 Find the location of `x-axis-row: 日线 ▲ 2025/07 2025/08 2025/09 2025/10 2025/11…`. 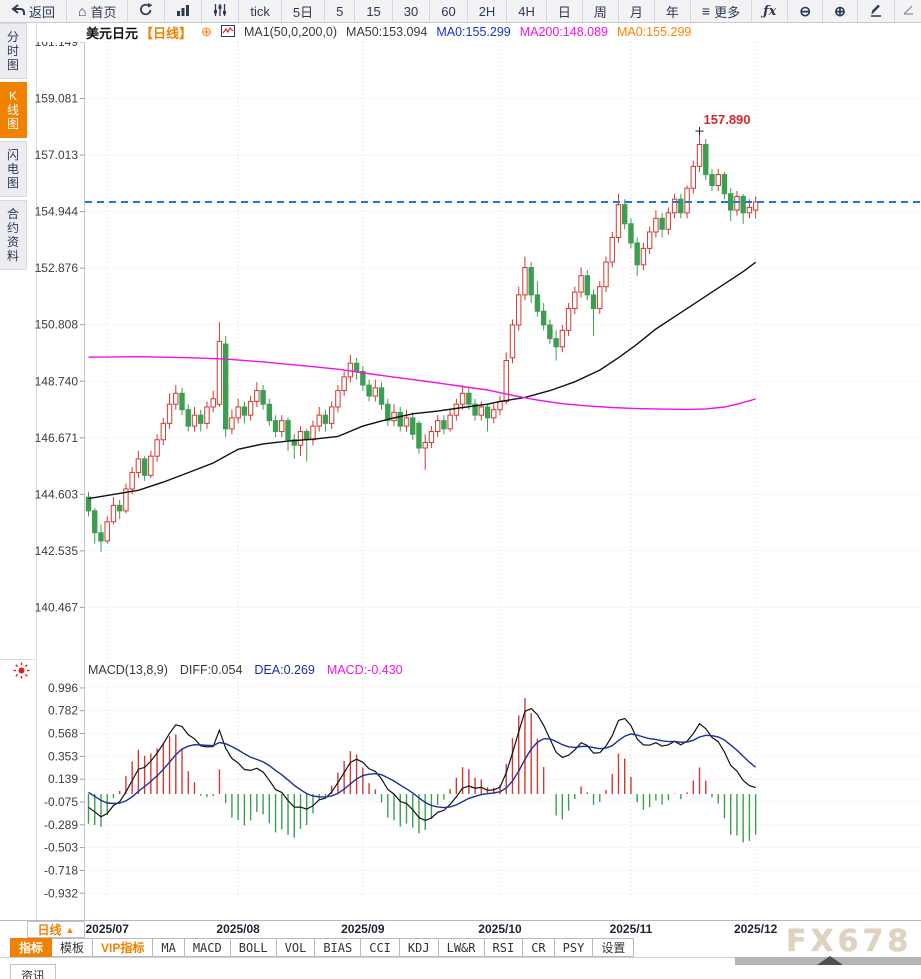

x-axis-row: 日线 ▲ 2025/07 2025/08 2025/09 2025/10 2025/11… is located at coordinates (460, 929).